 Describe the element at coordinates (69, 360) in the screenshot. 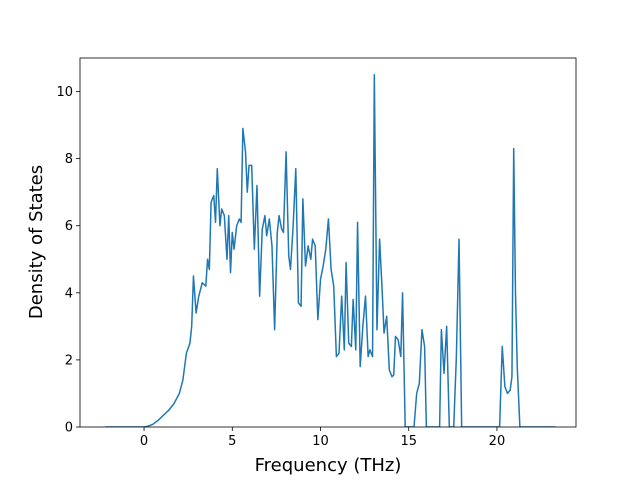

I see `y-tick-label: 2` at that location.